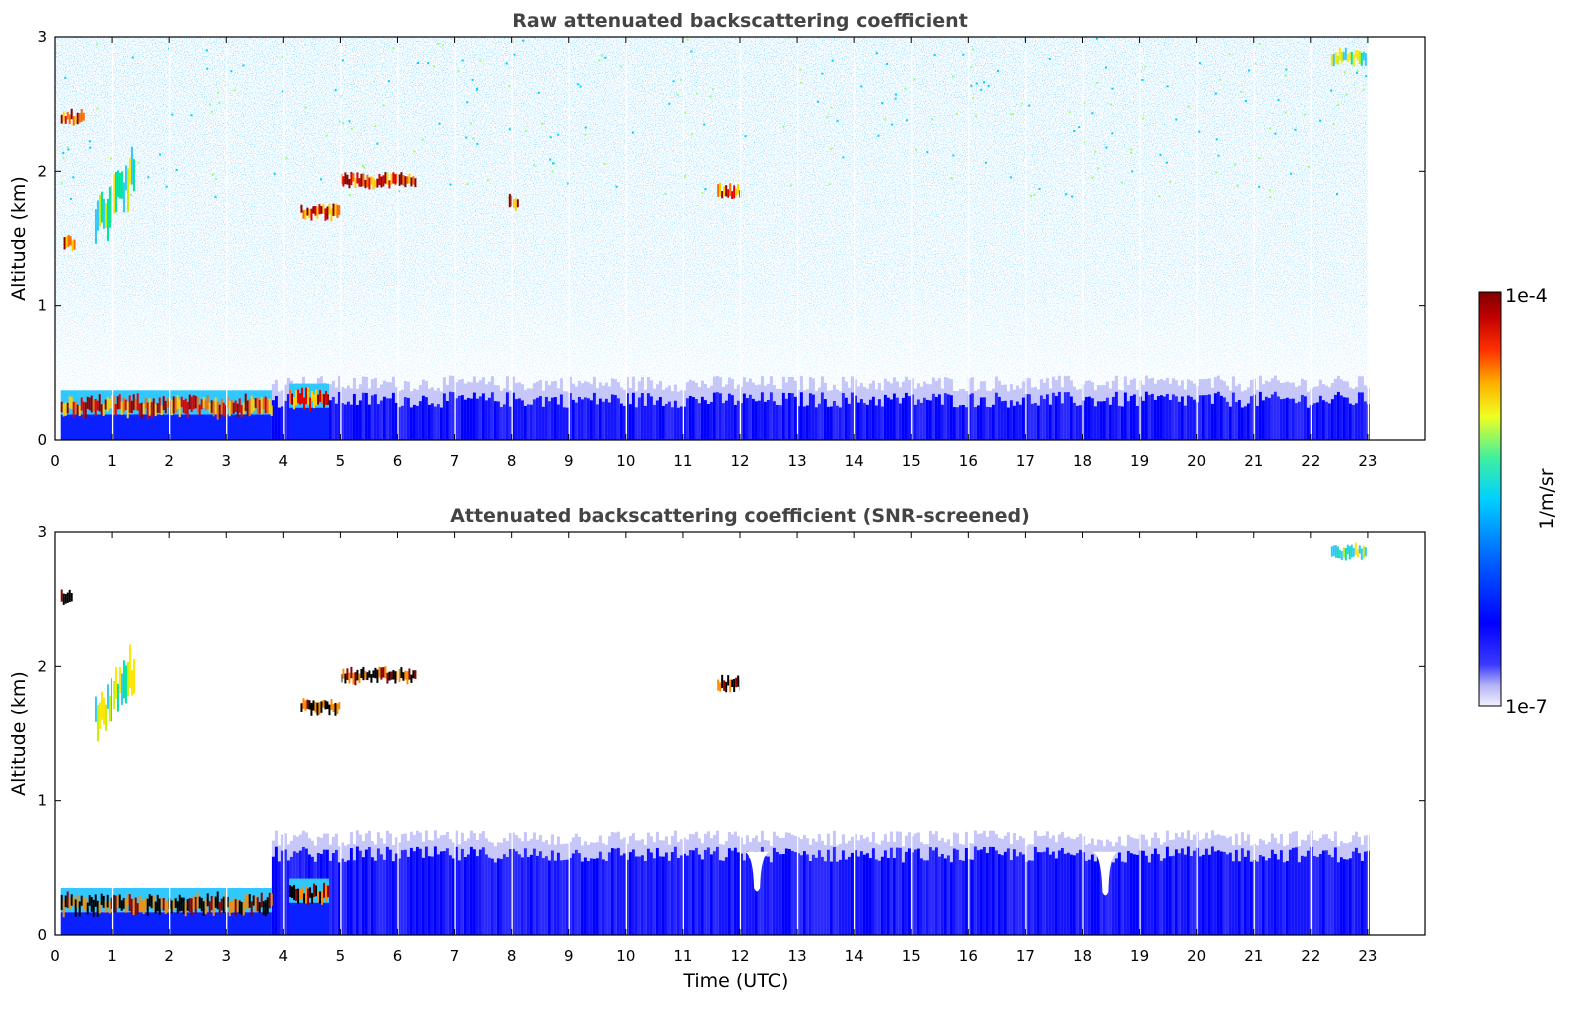  Describe the element at coordinates (512, 461) in the screenshot. I see `x-tick-label: 8` at that location.